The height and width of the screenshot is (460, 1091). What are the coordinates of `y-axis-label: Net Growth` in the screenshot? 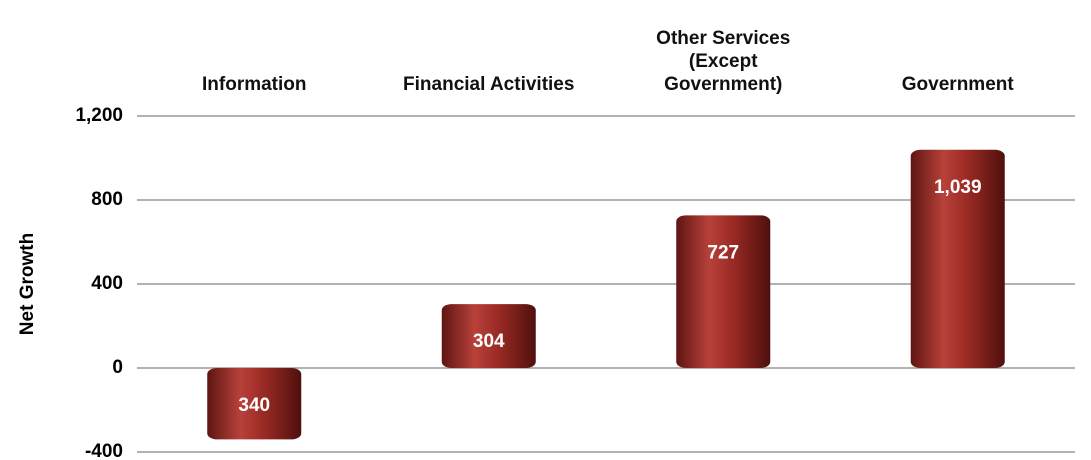 It's located at (27, 284).